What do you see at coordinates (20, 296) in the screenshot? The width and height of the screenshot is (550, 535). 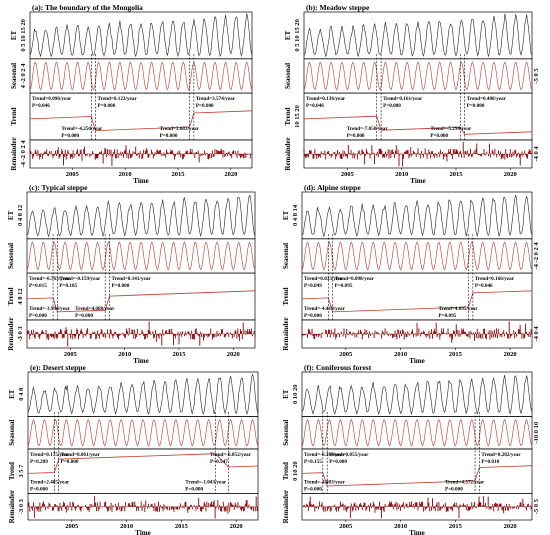 I see `y-tick-labels: 4 8 12` at bounding box center [20, 296].